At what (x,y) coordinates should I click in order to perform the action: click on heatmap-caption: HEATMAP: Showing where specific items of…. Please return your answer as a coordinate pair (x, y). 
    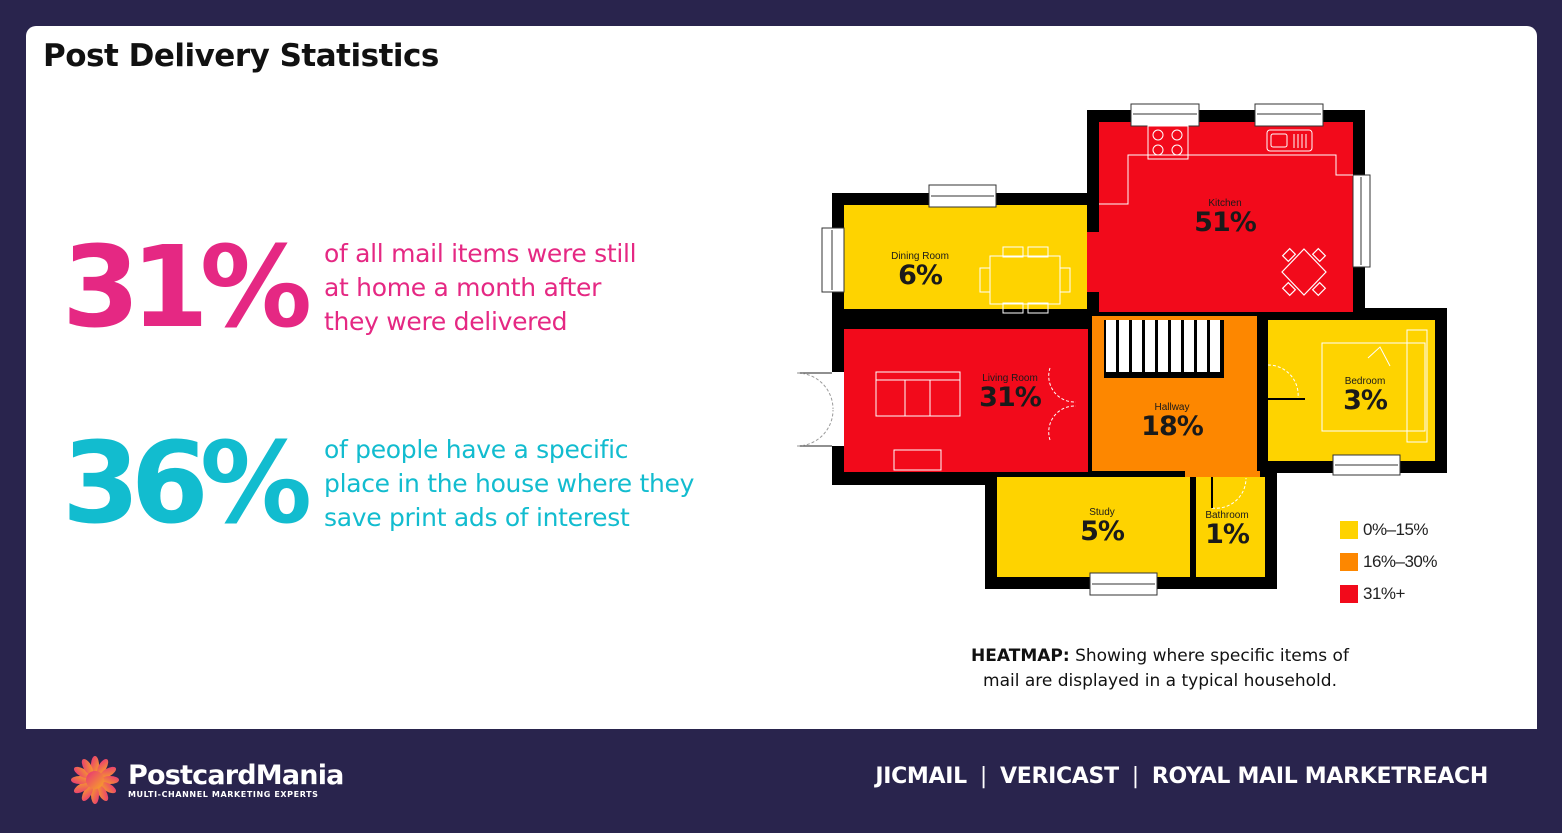
    Looking at the image, I should click on (1160, 669).